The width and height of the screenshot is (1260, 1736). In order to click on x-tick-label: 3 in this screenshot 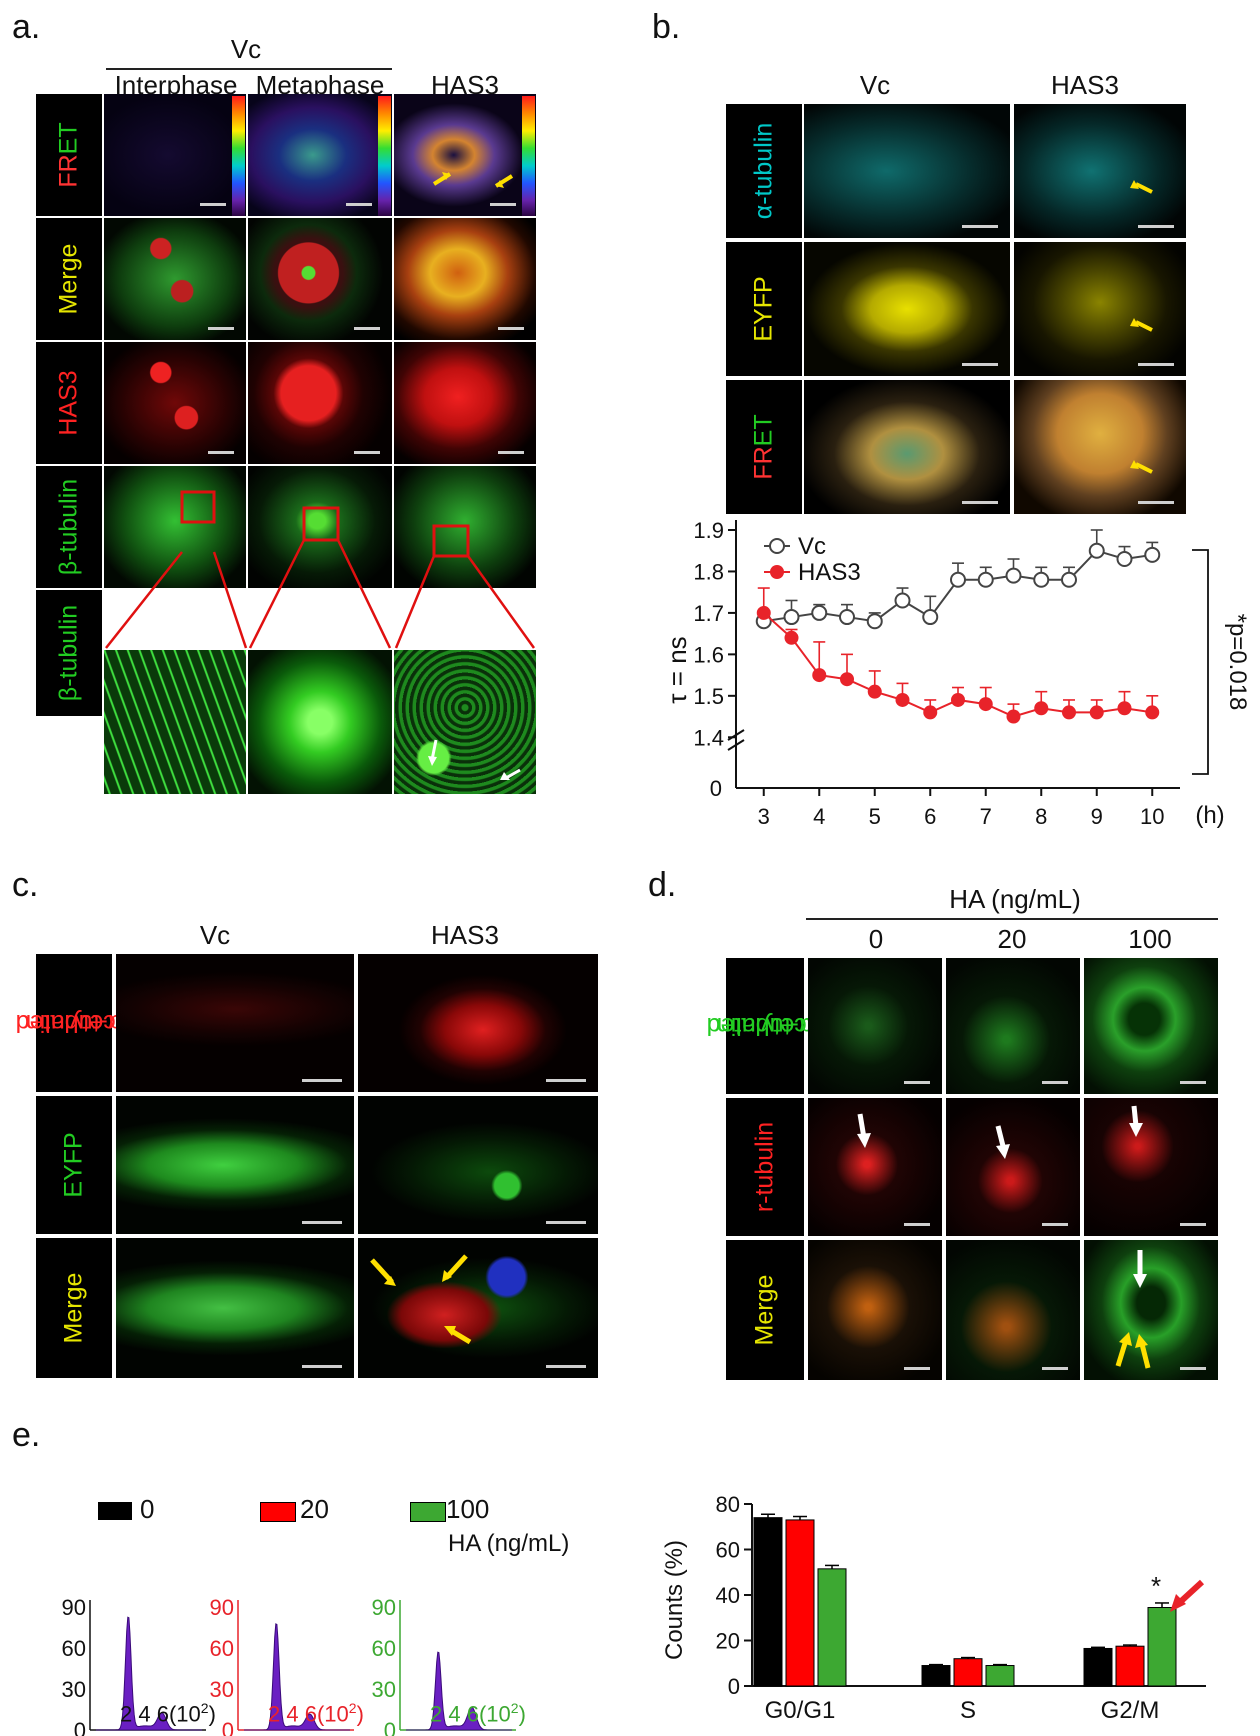, I will do `click(764, 816)`.